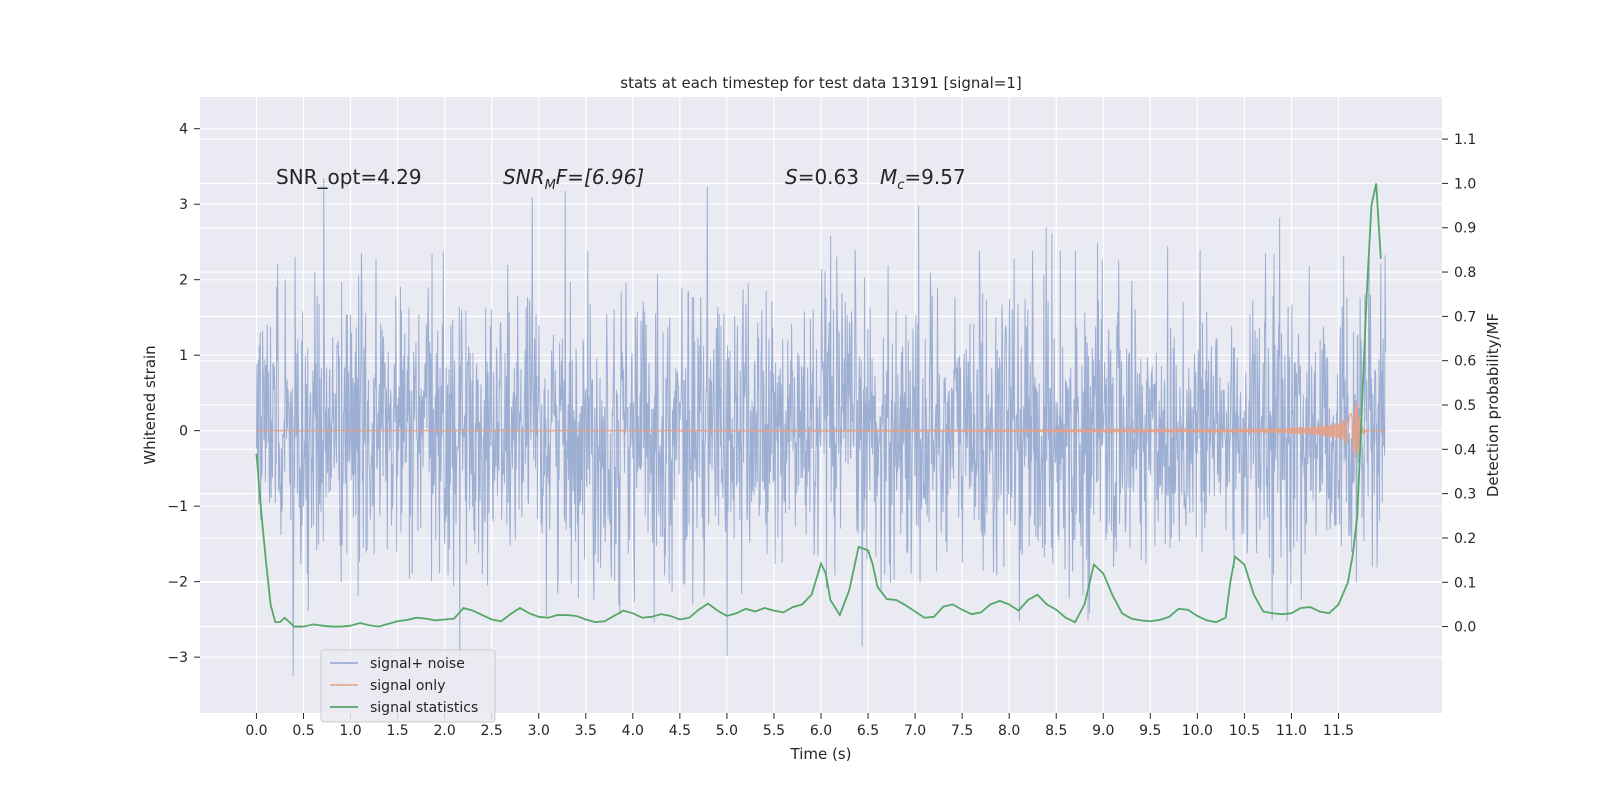 This screenshot has width=1600, height=800. What do you see at coordinates (1244, 731) in the screenshot?
I see `x-tick-label: 10.5` at bounding box center [1244, 731].